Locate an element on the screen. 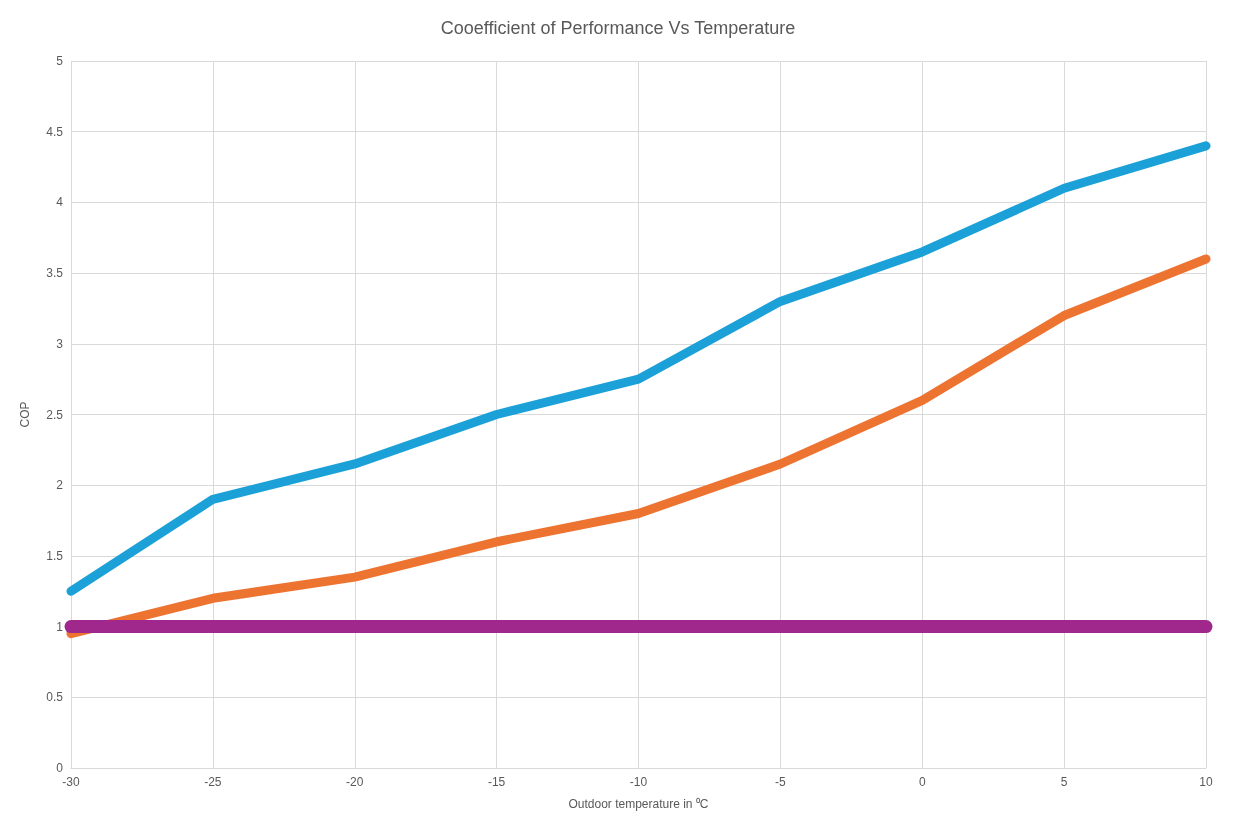 This screenshot has height=835, width=1236. y-tick-label: 0.5 is located at coordinates (55, 697).